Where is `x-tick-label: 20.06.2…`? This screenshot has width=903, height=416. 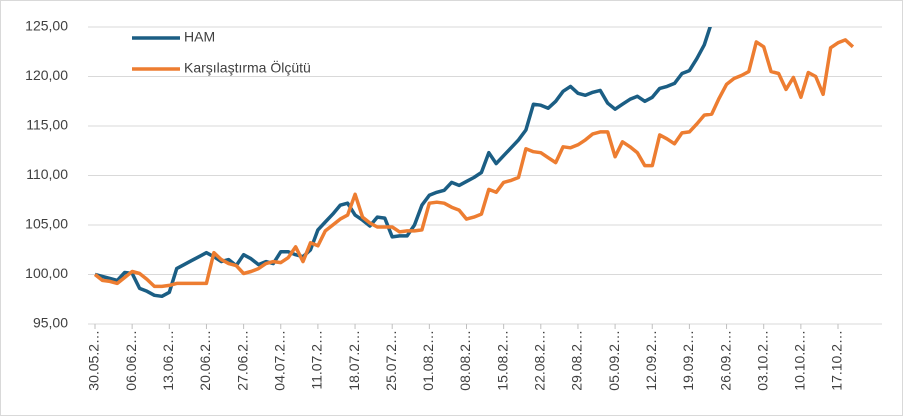
x-tick-label: 20.06.2… is located at coordinates (205, 360).